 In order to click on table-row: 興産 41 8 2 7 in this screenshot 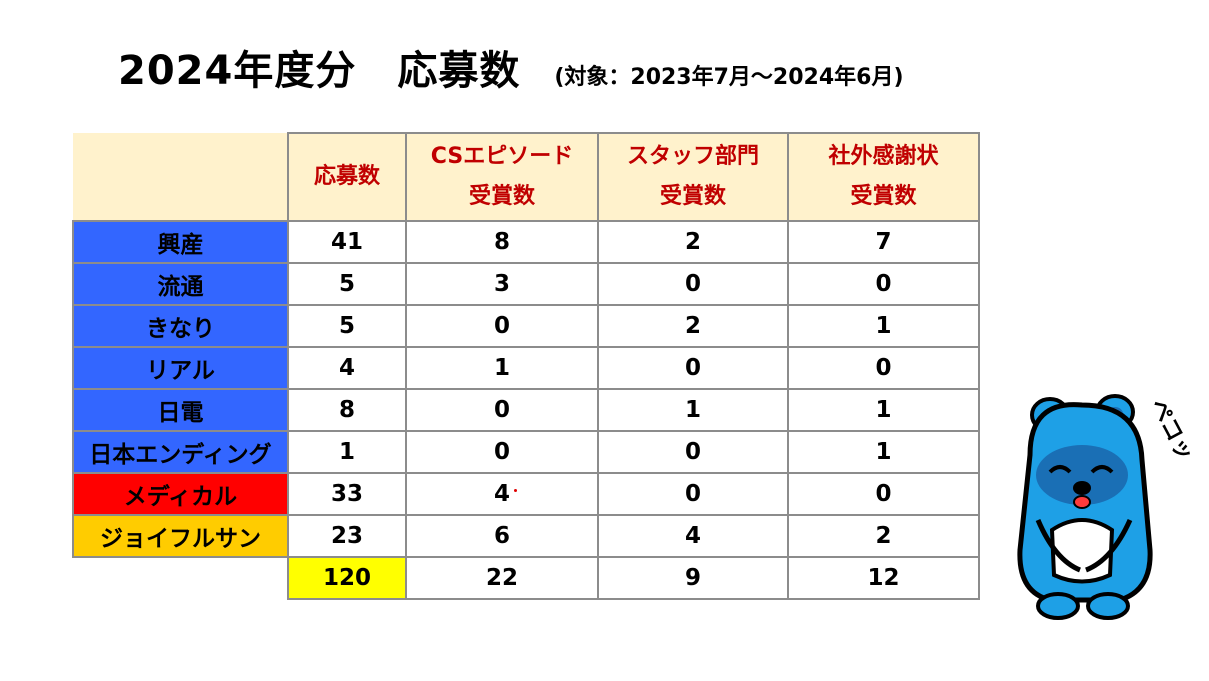, I will do `click(526, 242)`.